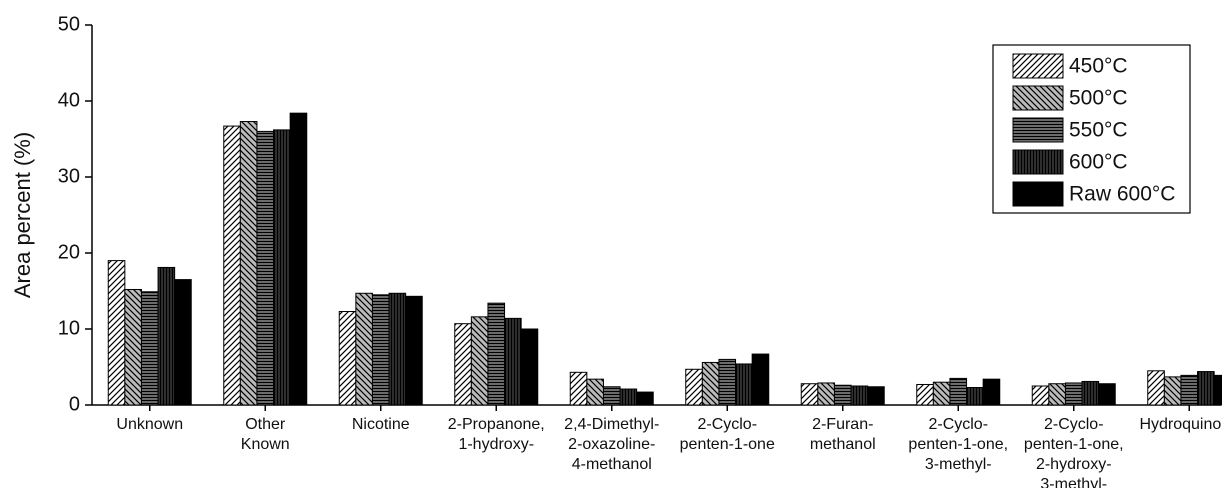  What do you see at coordinates (727, 434) in the screenshot?
I see `x-tick-label: 2-Cyclo-penten-1-one` at bounding box center [727, 434].